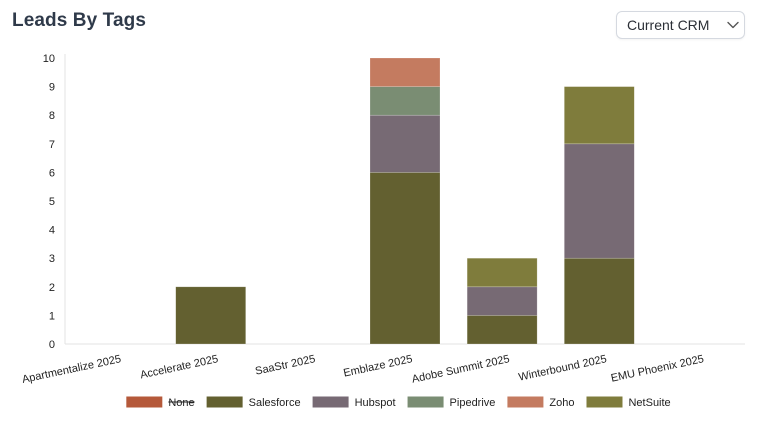 The height and width of the screenshot is (424, 757). What do you see at coordinates (275, 403) in the screenshot?
I see `legend-label-salesforce: Salesforce` at bounding box center [275, 403].